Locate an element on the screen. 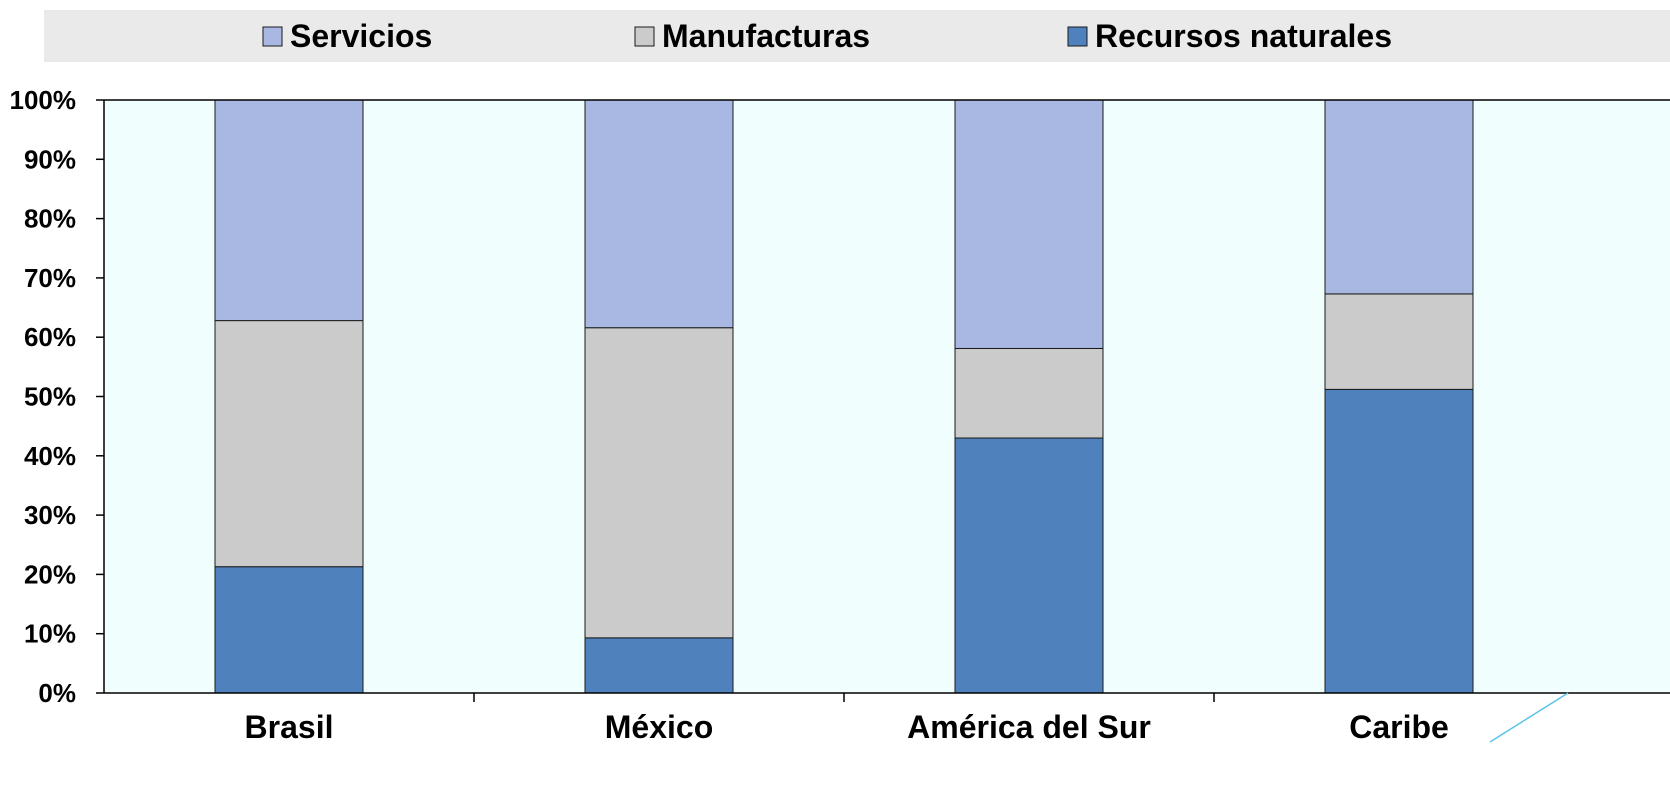 The height and width of the screenshot is (790, 1670). y-tick-label: 70% is located at coordinates (50, 278).